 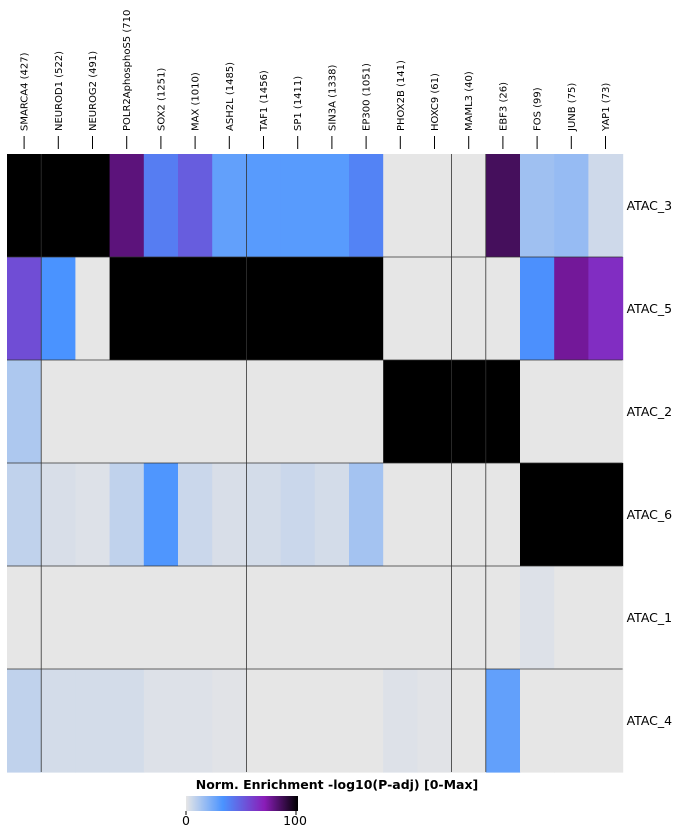 What do you see at coordinates (337, 784) in the screenshot?
I see `colorbar-title: Norm. Enrichment -log10(P-adj) [0-Max]` at bounding box center [337, 784].